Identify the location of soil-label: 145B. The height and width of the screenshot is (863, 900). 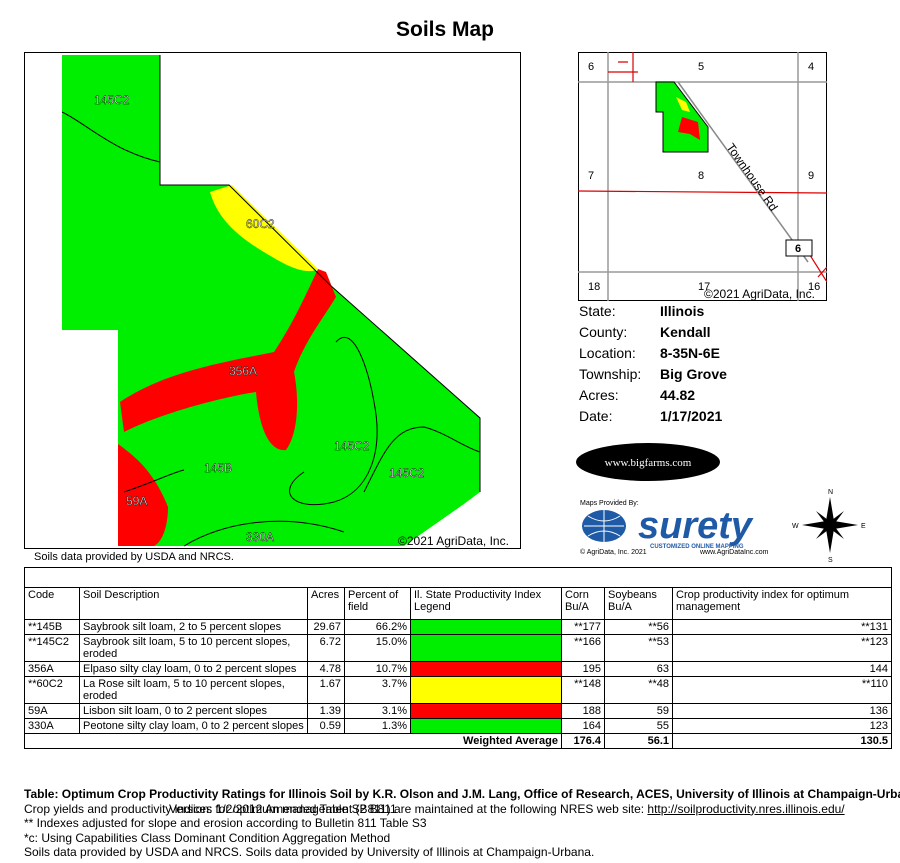
(218, 468).